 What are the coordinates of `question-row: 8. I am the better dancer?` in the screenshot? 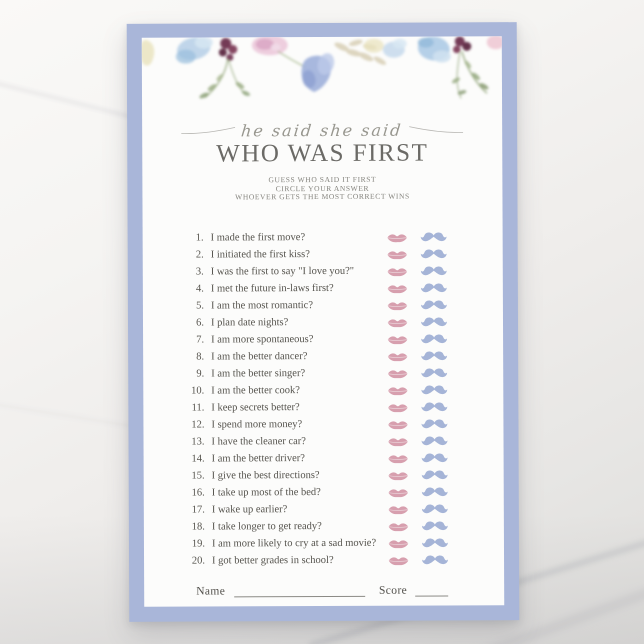 It's located at (323, 356).